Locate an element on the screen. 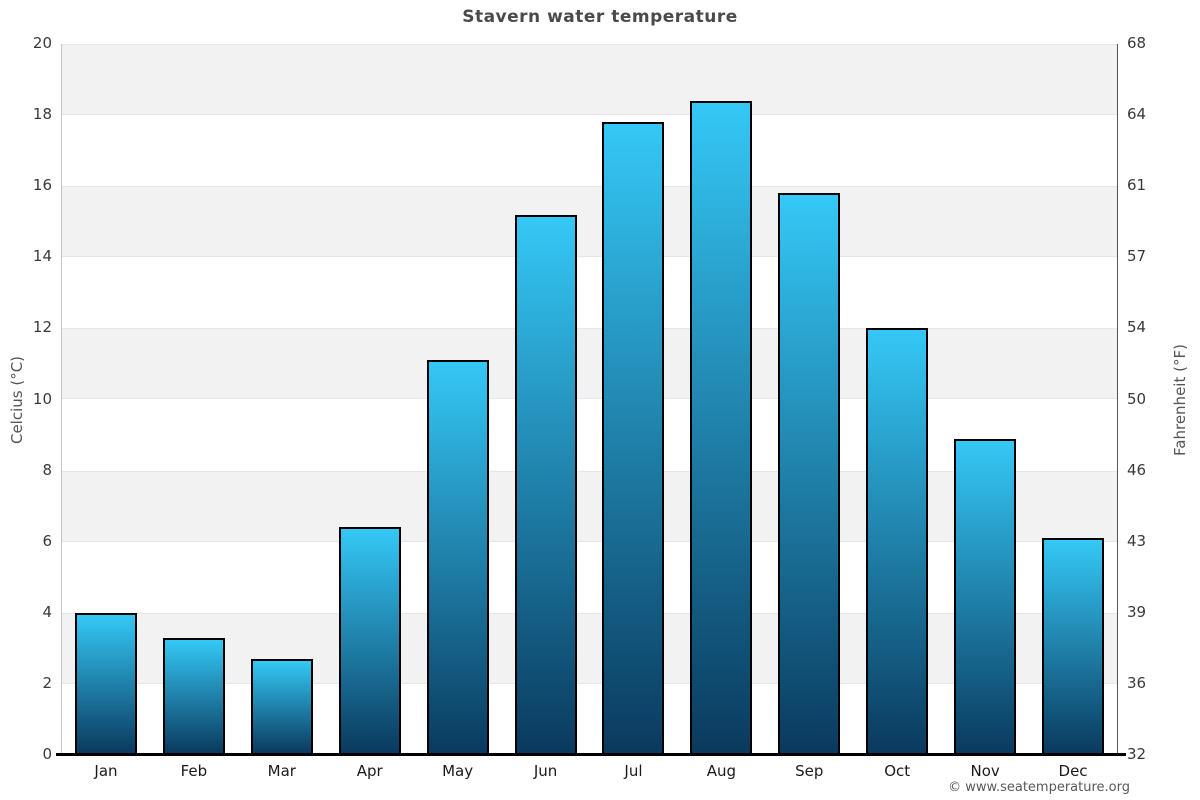 This screenshot has height=800, width=1200. celsius-tick-20: 20 is located at coordinates (42, 43).